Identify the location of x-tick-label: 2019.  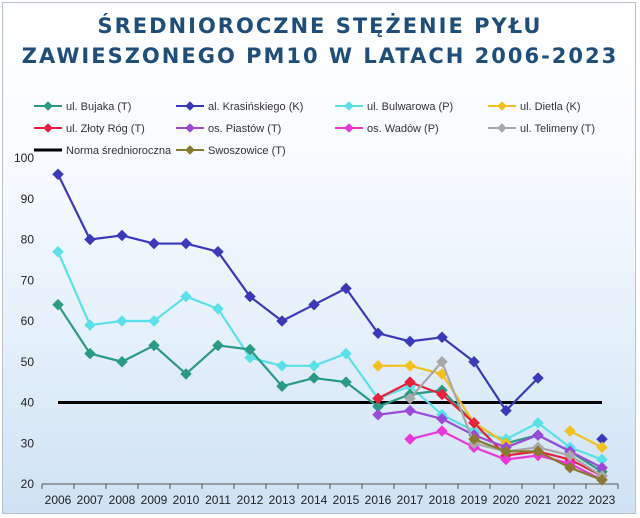
(474, 500).